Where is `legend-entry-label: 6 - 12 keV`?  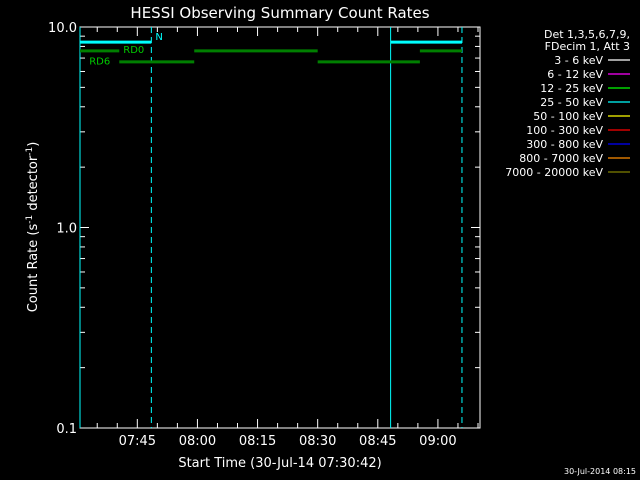 legend-entry-label: 6 - 12 keV is located at coordinates (575, 74).